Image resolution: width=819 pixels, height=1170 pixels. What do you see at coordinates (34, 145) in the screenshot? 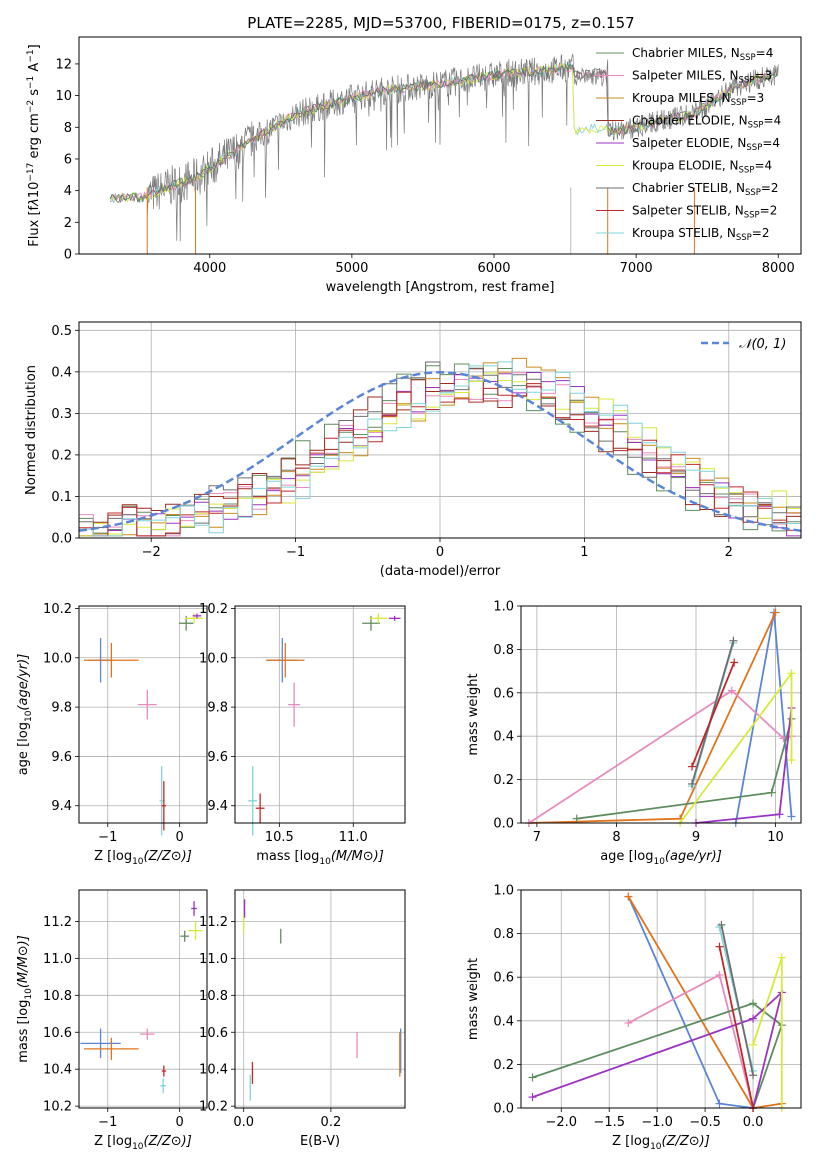
I see `spectrum-y-axis-label: Flux [fλ10−17 erg cm−2 s−1 A−1]` at bounding box center [34, 145].